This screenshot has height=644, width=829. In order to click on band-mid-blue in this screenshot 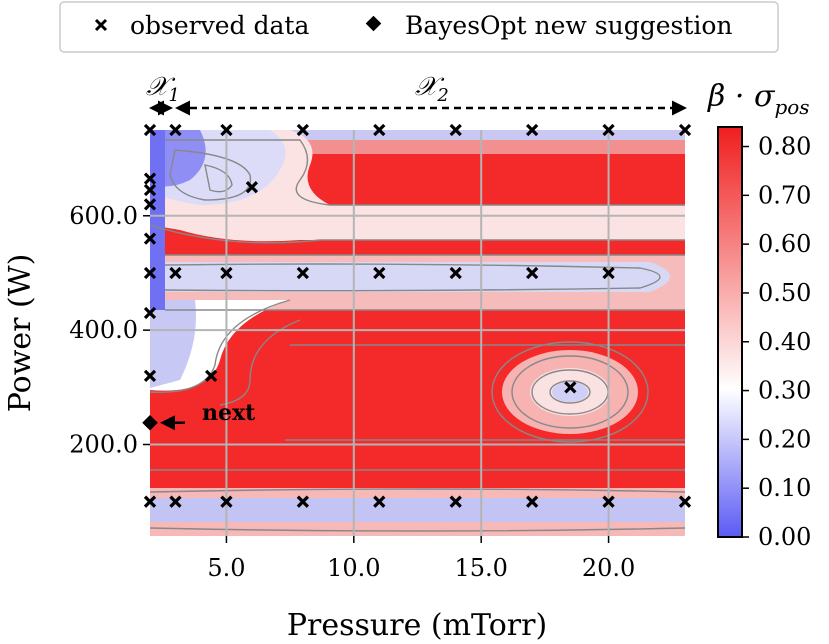, I will do `click(410, 277)`.